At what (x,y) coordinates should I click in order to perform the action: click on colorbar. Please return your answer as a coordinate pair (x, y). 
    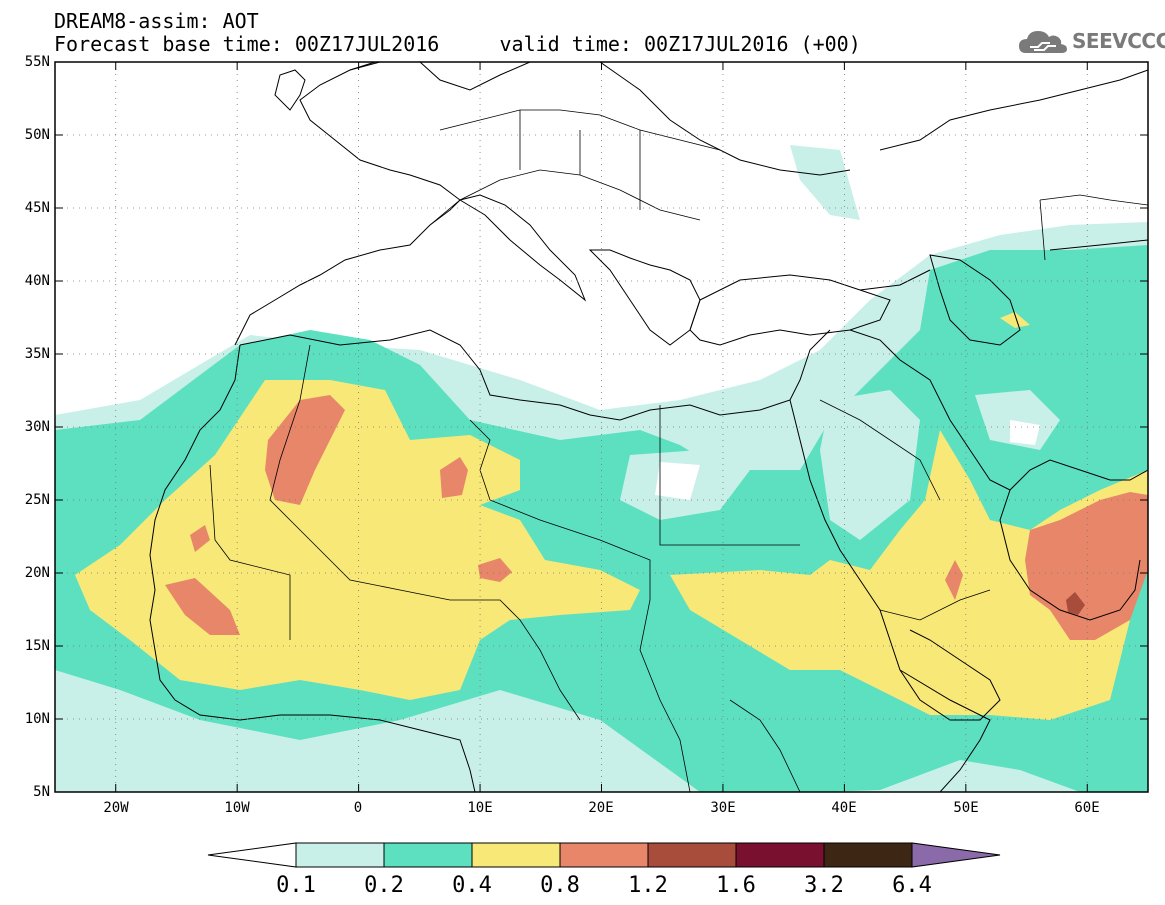
    Looking at the image, I should click on (604, 855).